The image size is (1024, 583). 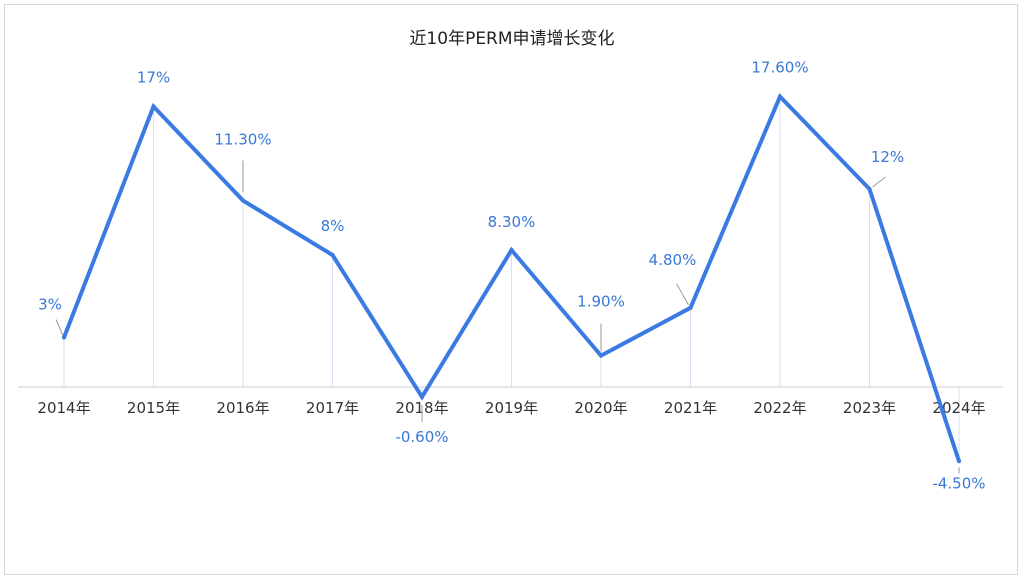 I want to click on data-label: 8%, so click(x=333, y=226).